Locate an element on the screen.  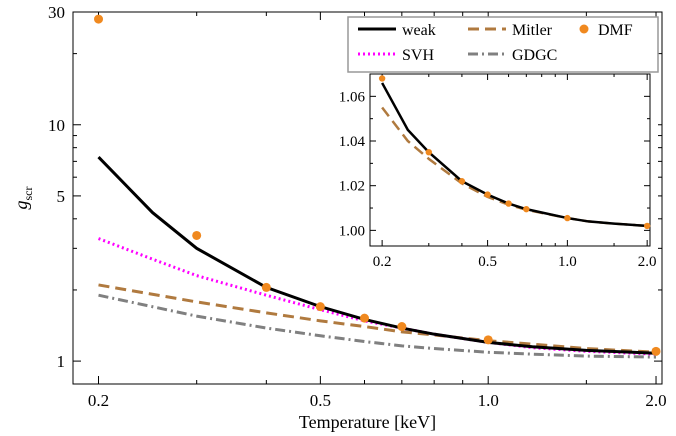
series-inset-2-markers is located at coordinates (514, 152).